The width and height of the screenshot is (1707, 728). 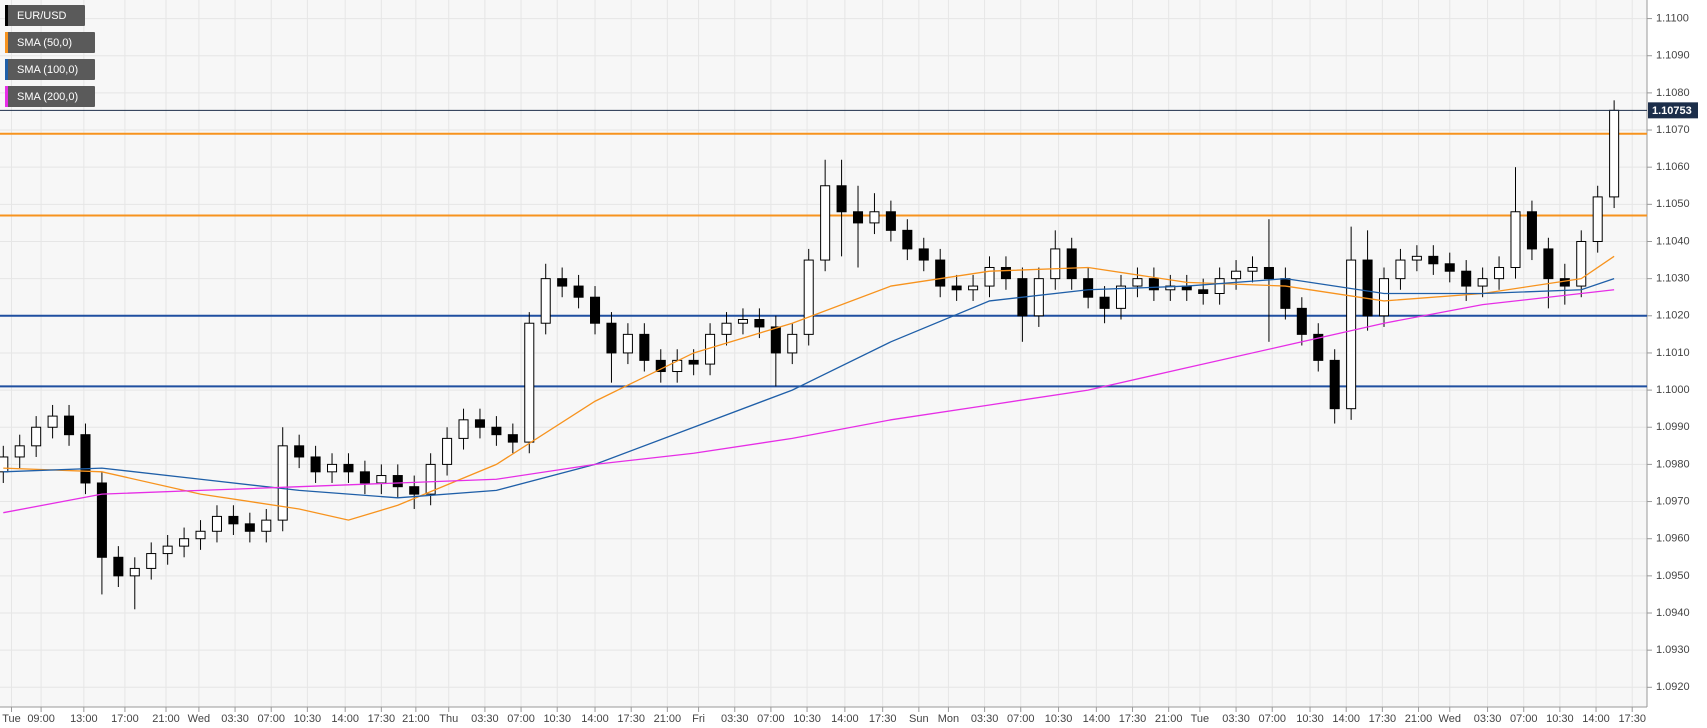 I want to click on y-tick-label: 1.1060, so click(x=1673, y=167).